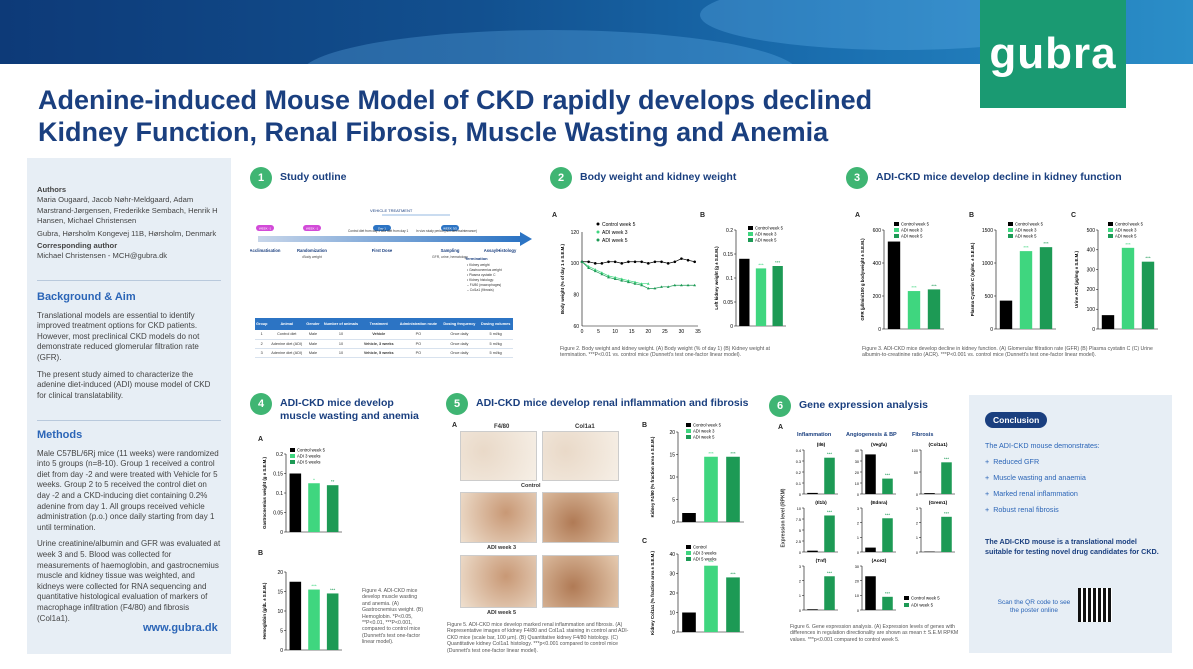 Image resolution: width=1193 pixels, height=669 pixels. Describe the element at coordinates (495, 324) in the screenshot. I see `table-header: Dosing volumes` at that location.